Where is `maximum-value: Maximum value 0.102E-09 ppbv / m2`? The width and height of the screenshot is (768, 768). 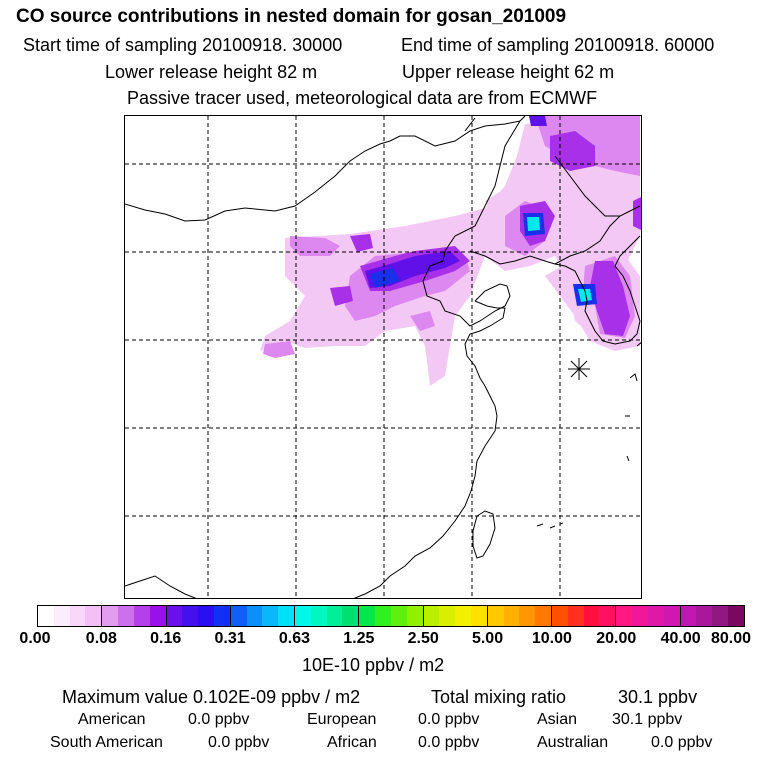 maximum-value: Maximum value 0.102E-09 ppbv / m2 is located at coordinates (211, 697).